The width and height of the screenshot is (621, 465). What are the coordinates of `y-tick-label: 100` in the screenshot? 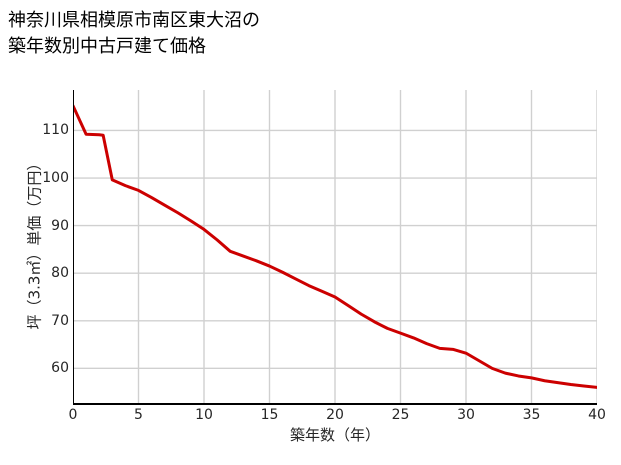 It's located at (55, 178).